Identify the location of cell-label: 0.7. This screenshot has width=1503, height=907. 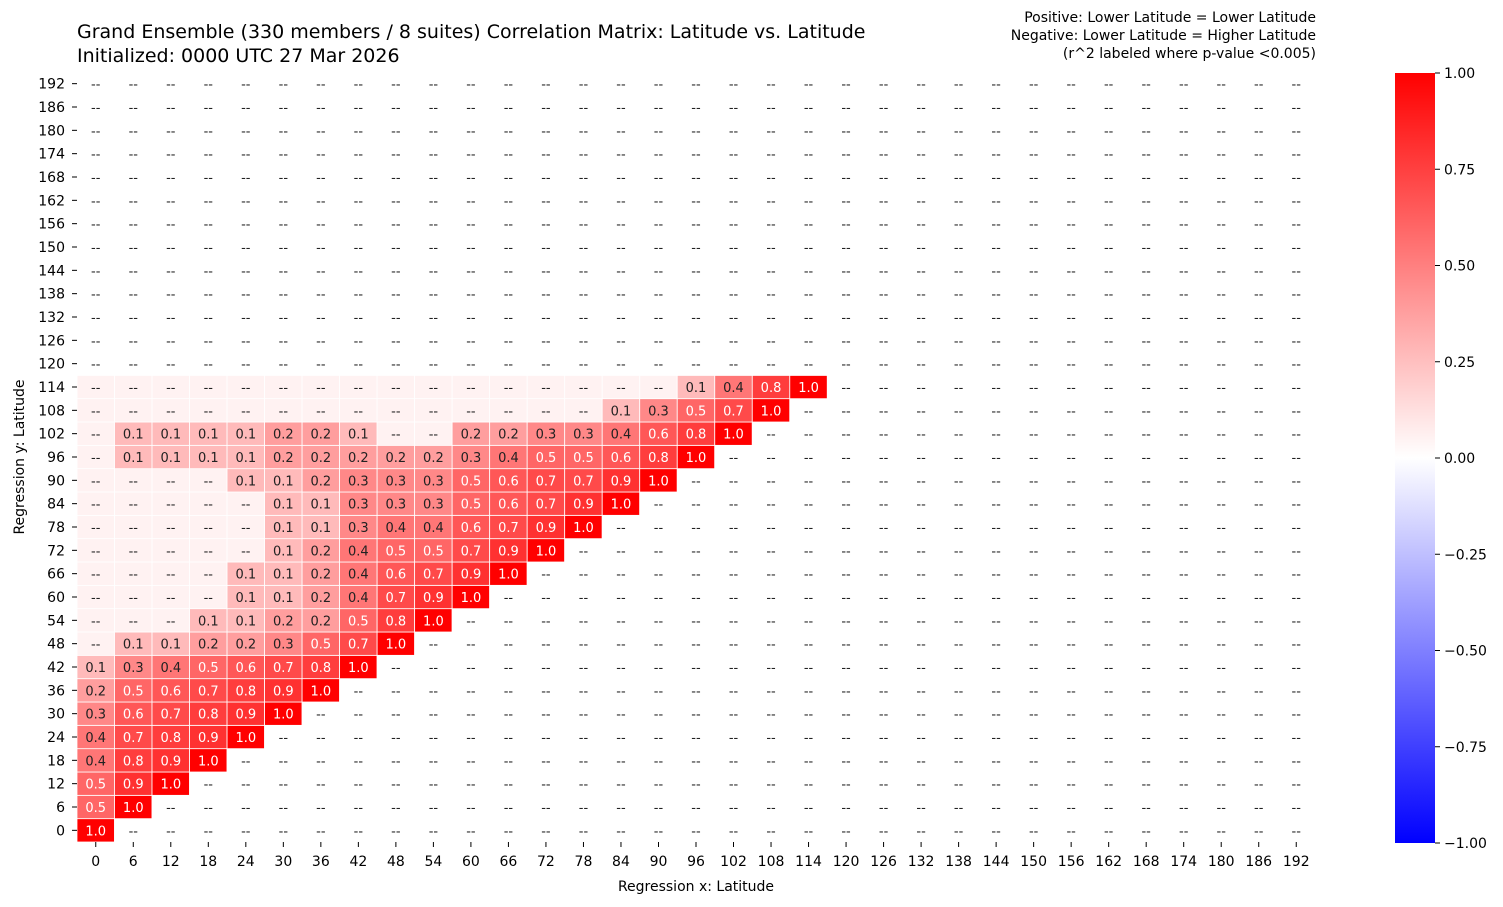
(546, 481).